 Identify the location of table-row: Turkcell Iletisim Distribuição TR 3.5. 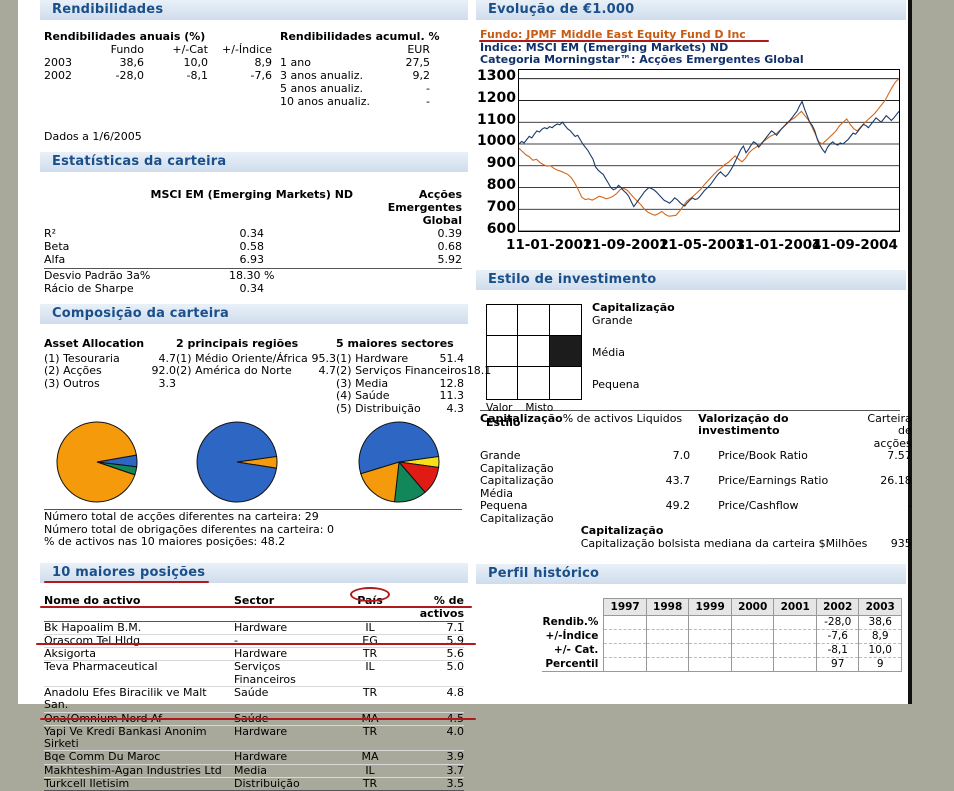
(254, 784).